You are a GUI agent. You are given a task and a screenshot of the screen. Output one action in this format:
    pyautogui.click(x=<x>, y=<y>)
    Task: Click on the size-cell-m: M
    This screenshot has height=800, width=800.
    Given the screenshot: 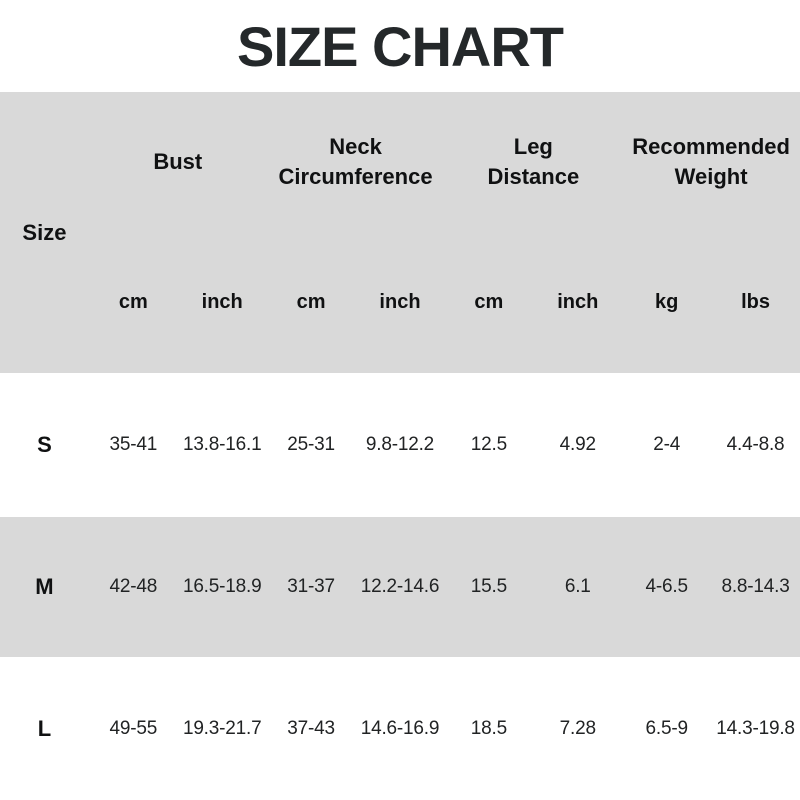 What is the action you would take?
    pyautogui.click(x=44, y=587)
    